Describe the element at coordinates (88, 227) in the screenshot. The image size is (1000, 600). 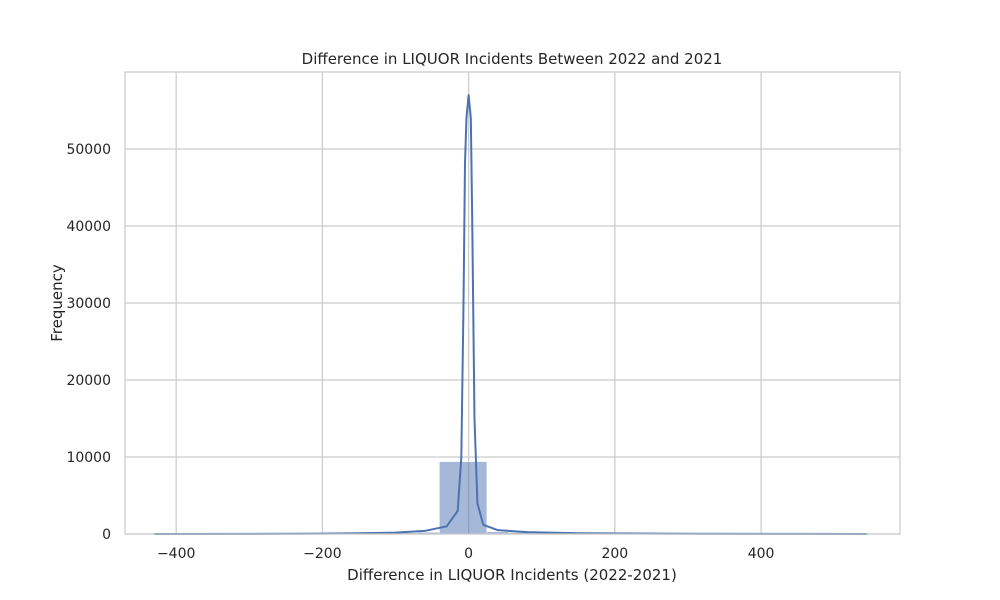
I see `y-tick-label: 40000` at that location.